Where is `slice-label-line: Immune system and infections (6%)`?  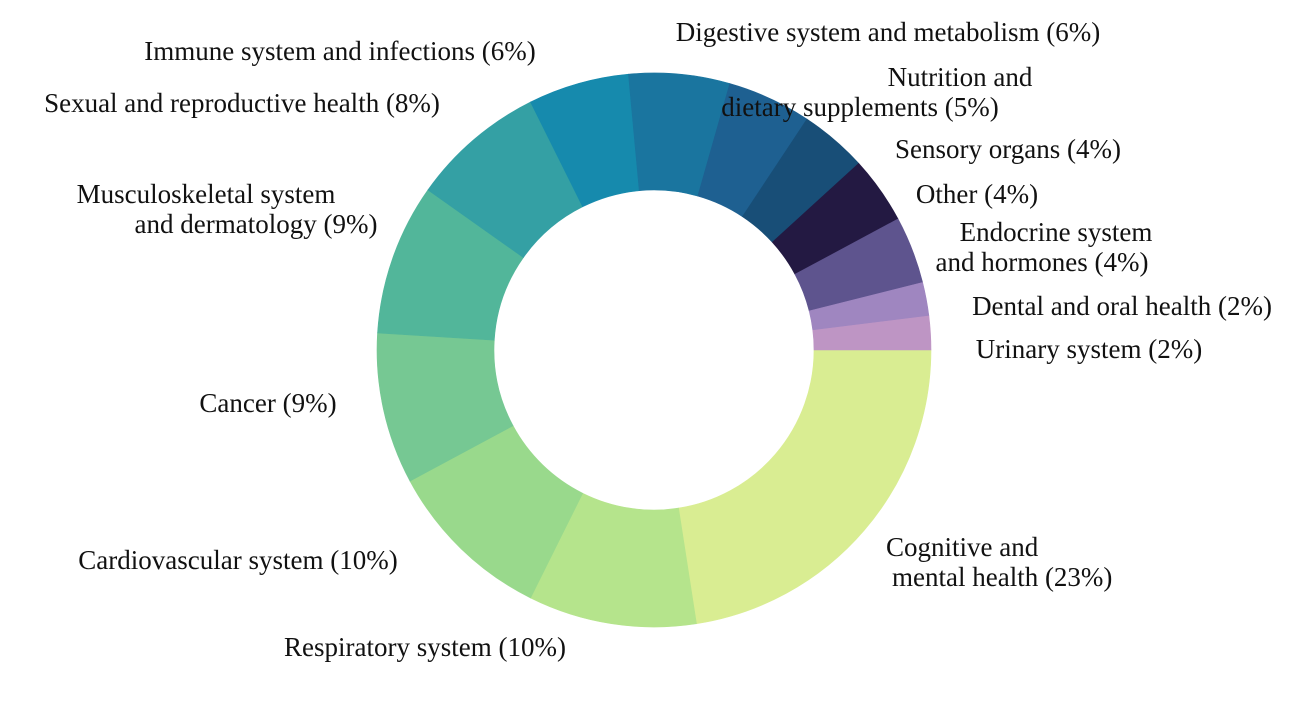
slice-label-line: Immune system and infections (6%) is located at coordinates (339, 51).